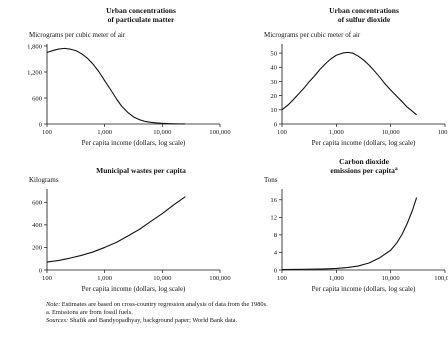 This screenshot has width=448, height=340. Describe the element at coordinates (141, 170) in the screenshot. I see `chart-title: Municipal wastes per capita` at that location.